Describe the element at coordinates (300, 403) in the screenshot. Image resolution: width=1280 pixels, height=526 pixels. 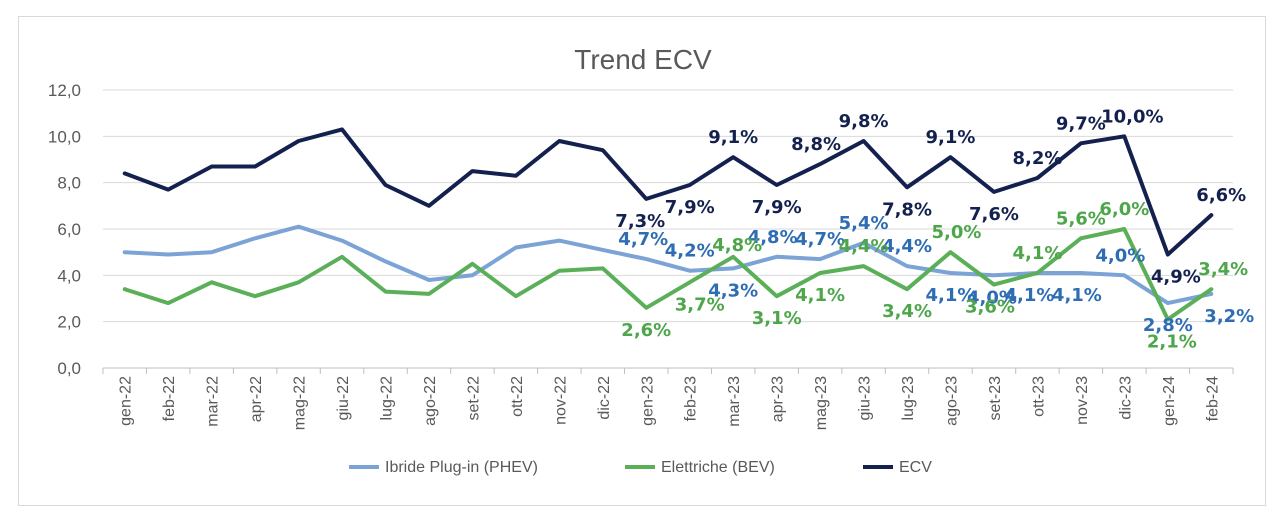
I see `x-tick-label: mag-22` at that location.